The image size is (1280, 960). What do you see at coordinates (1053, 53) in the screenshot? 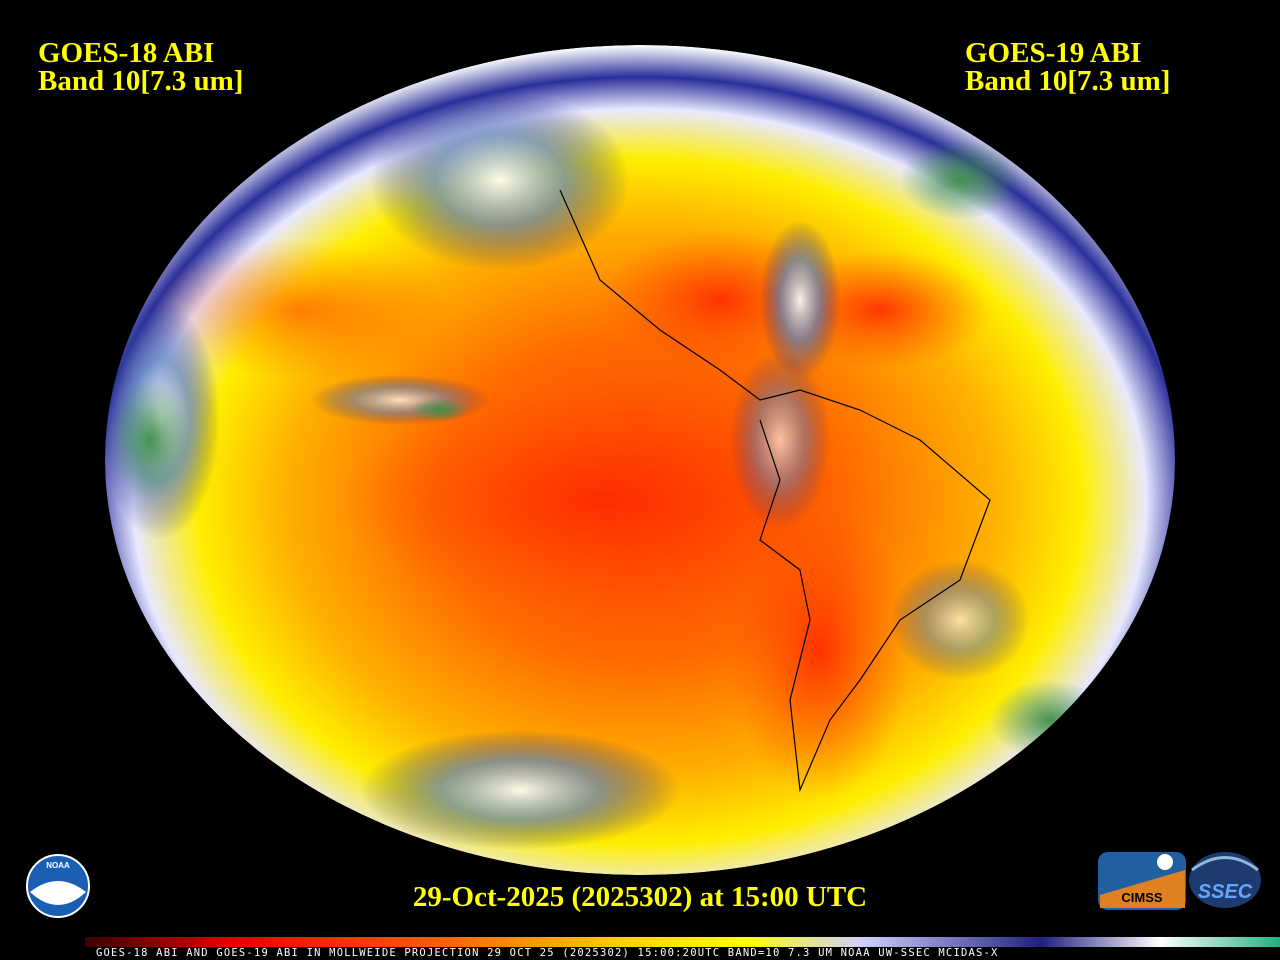
I see `right-satellite: GOES-19 ABI` at bounding box center [1053, 53].